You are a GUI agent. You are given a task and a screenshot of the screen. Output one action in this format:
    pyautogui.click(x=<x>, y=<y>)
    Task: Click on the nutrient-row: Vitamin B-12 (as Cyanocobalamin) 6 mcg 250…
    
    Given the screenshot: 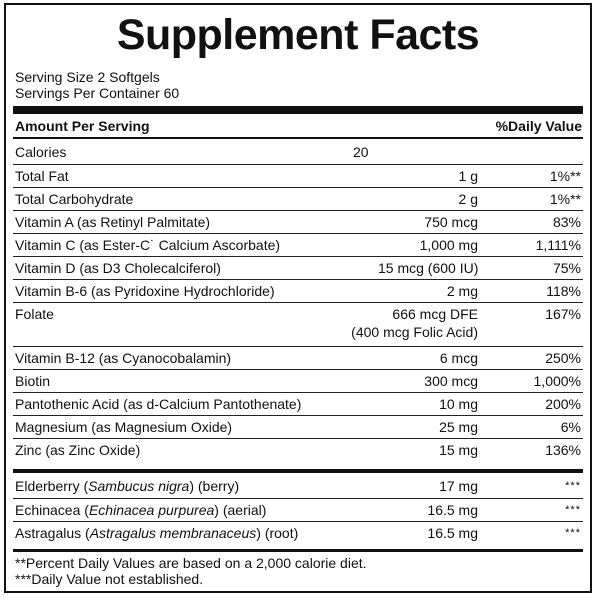 What is the action you would take?
    pyautogui.click(x=298, y=358)
    